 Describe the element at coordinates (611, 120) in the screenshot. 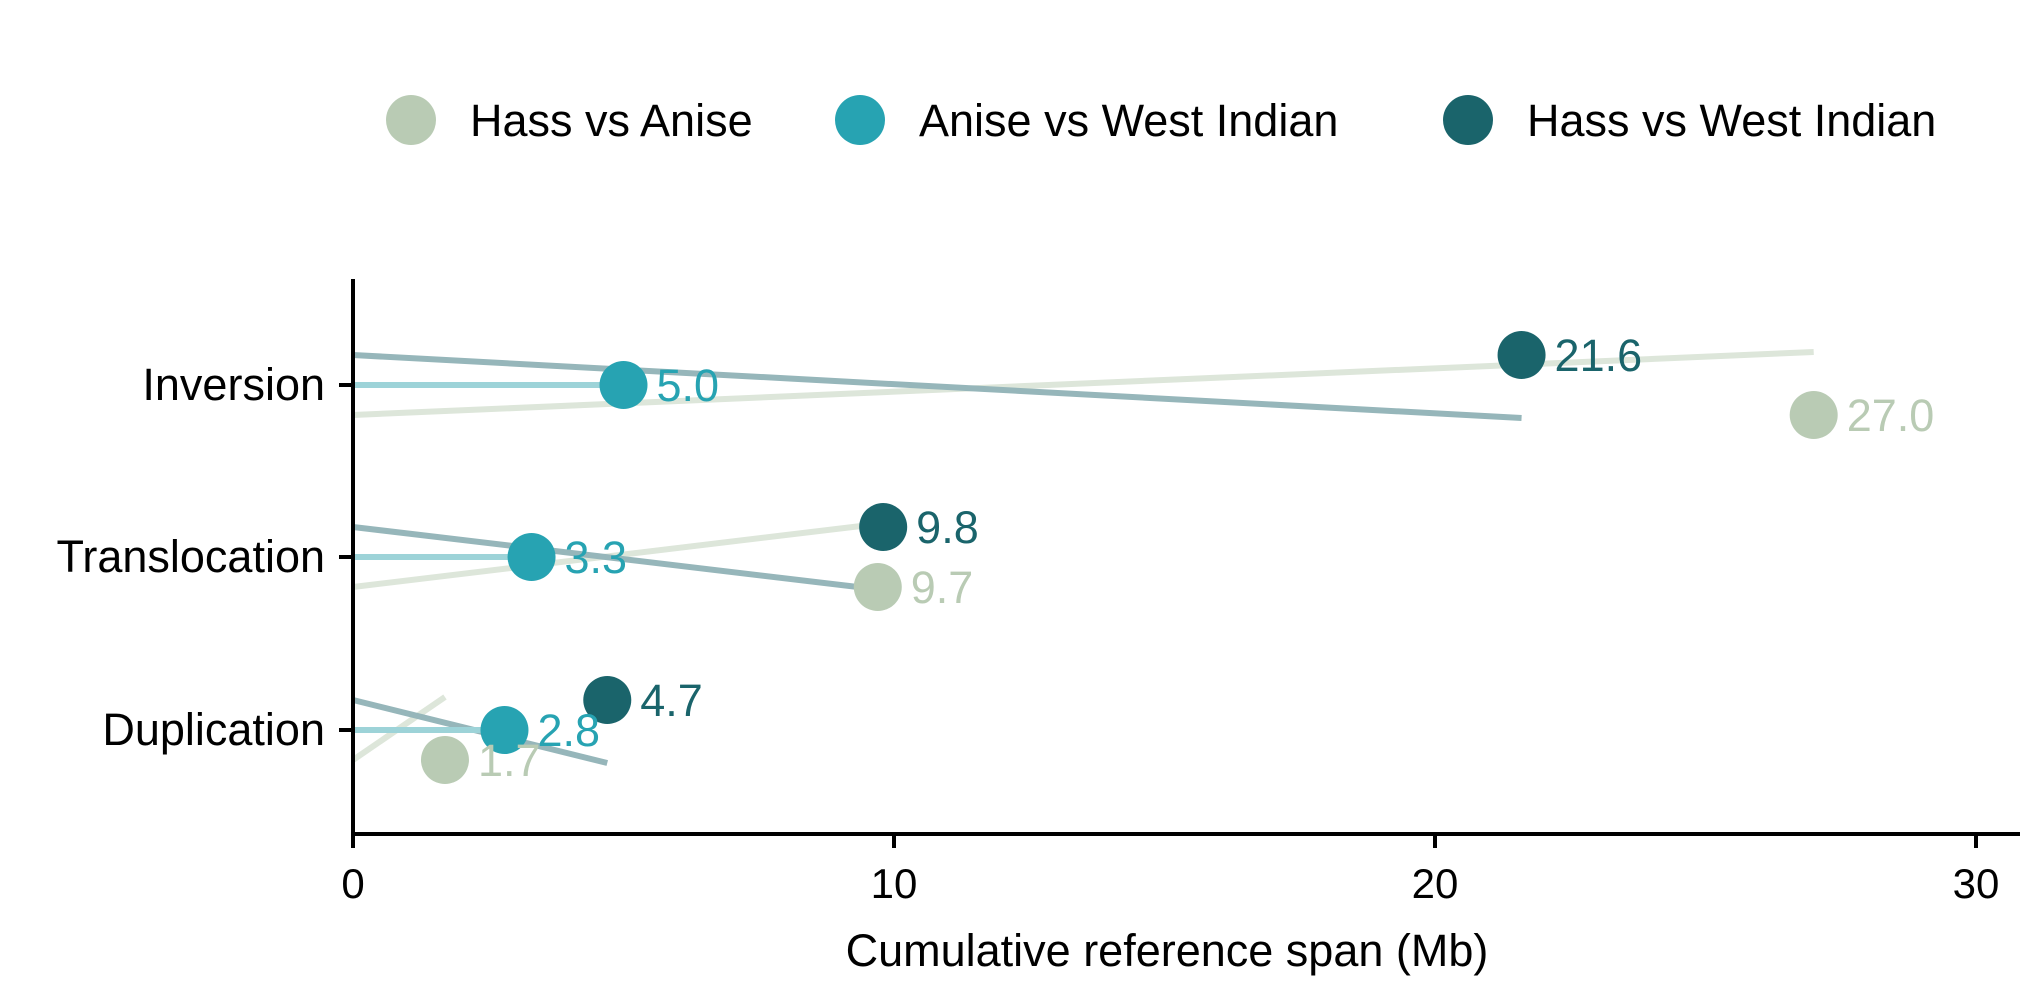

I see `legend-label: Hass vs Anise` at that location.